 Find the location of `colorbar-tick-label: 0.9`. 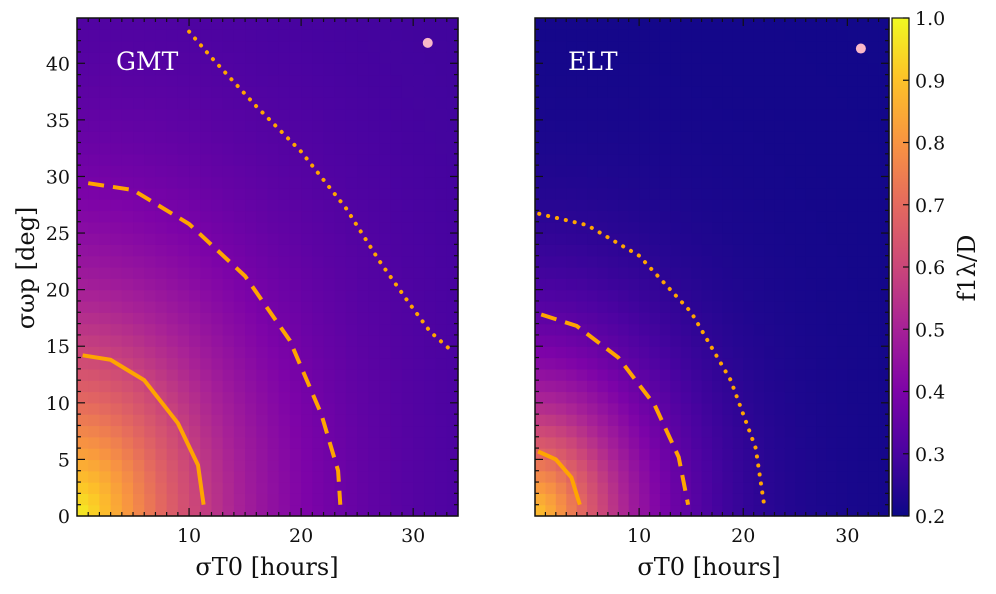

colorbar-tick-label: 0.9 is located at coordinates (930, 81).